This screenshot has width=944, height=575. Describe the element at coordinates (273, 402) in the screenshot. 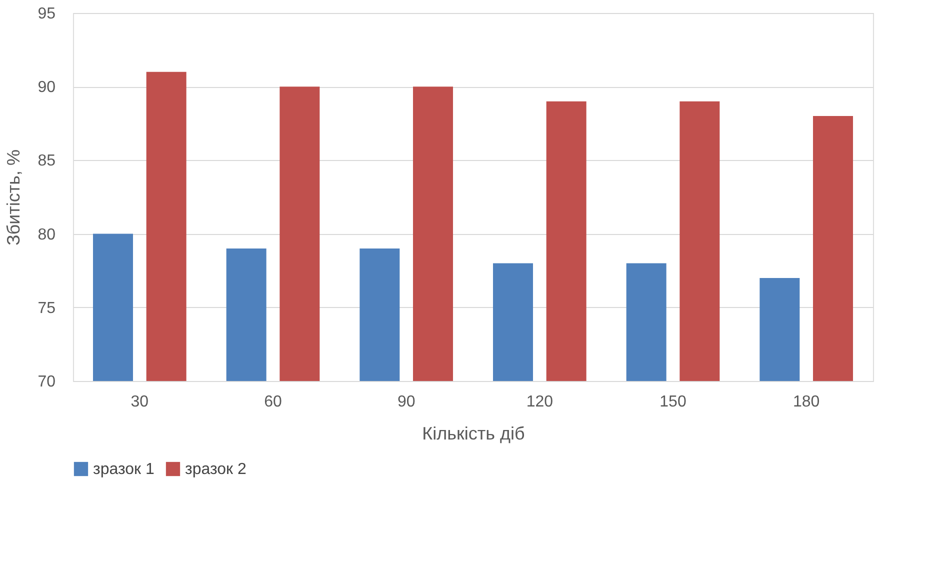

I see `x-tick-label: 60` at that location.